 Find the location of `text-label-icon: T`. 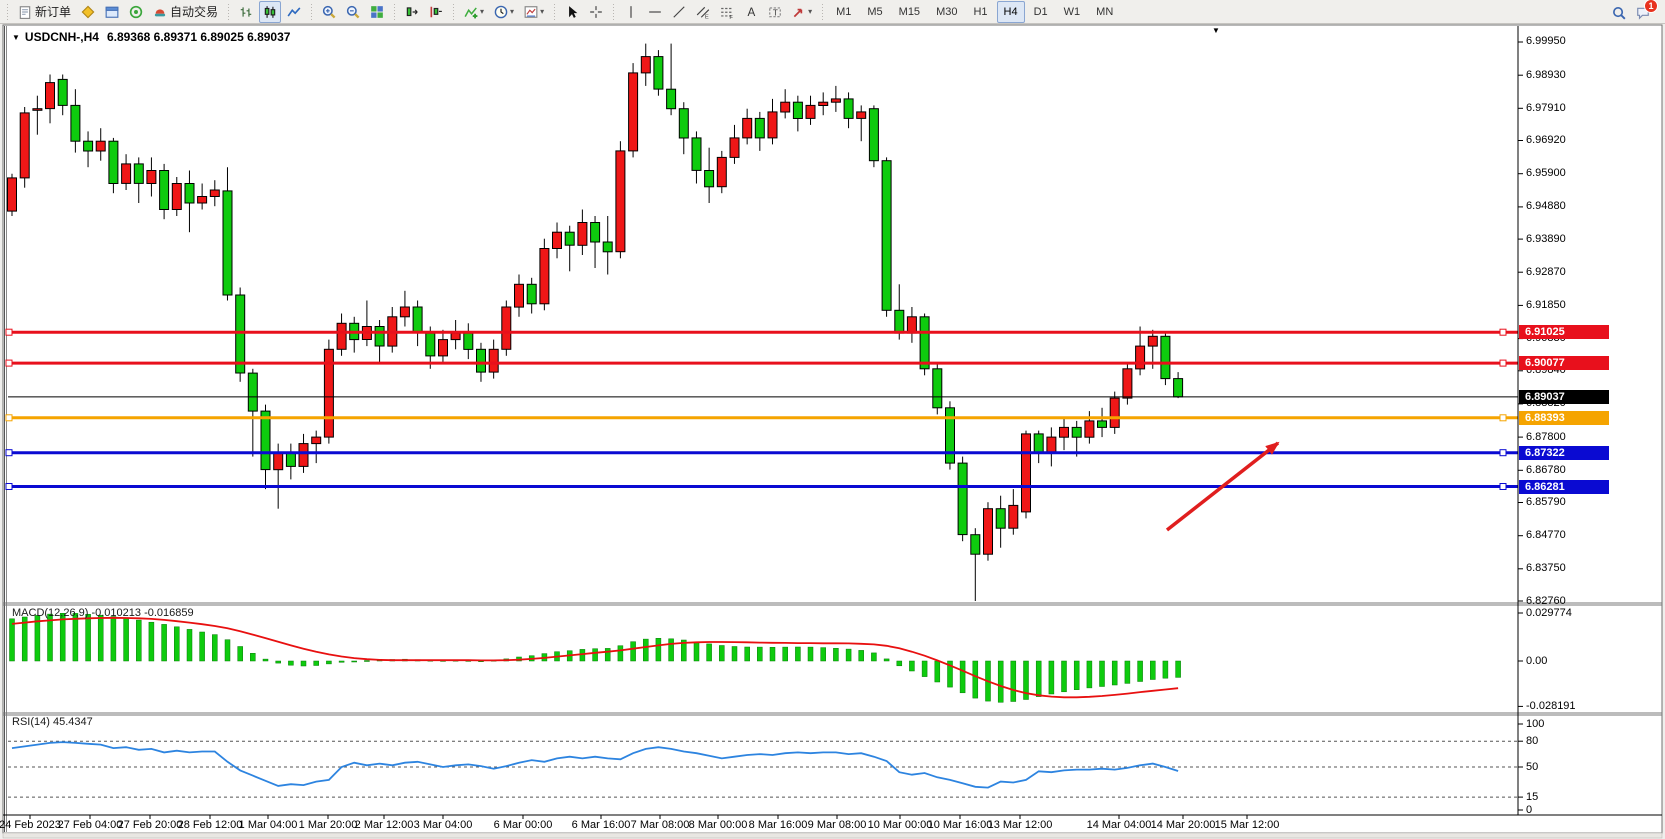

text-label-icon: T is located at coordinates (775, 11).